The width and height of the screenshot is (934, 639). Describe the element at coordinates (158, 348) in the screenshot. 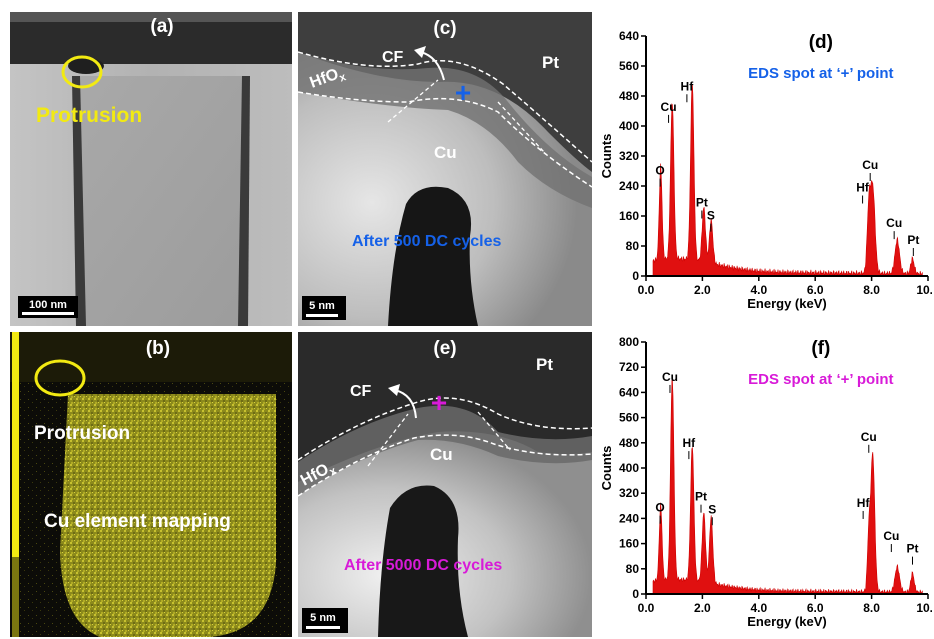

I see `panel-b-label: (b)` at that location.